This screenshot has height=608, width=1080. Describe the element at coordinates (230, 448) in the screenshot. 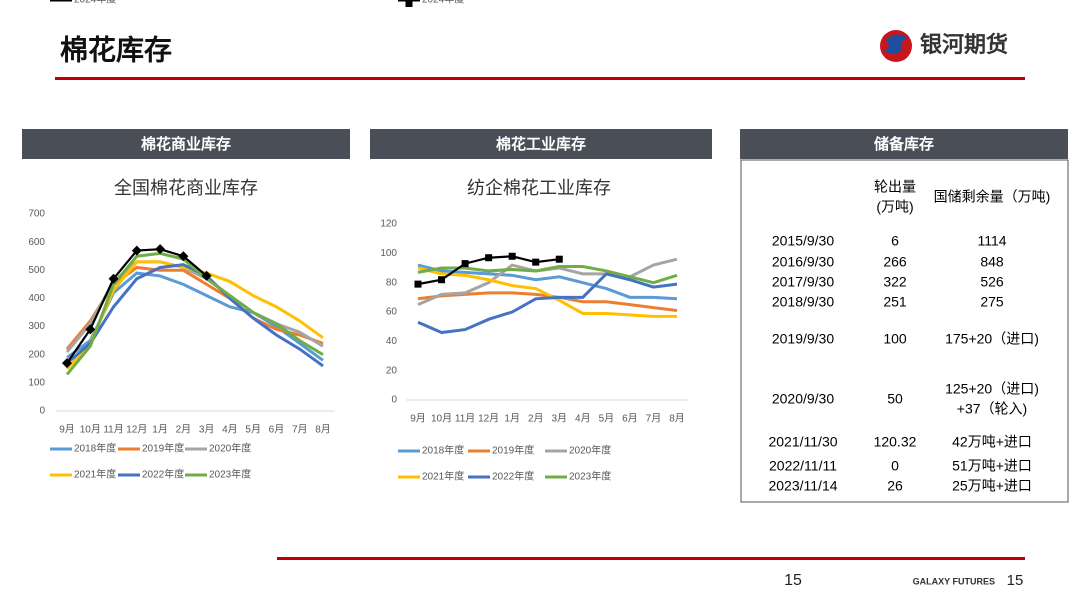

I see `legend-label: 2020年度` at that location.